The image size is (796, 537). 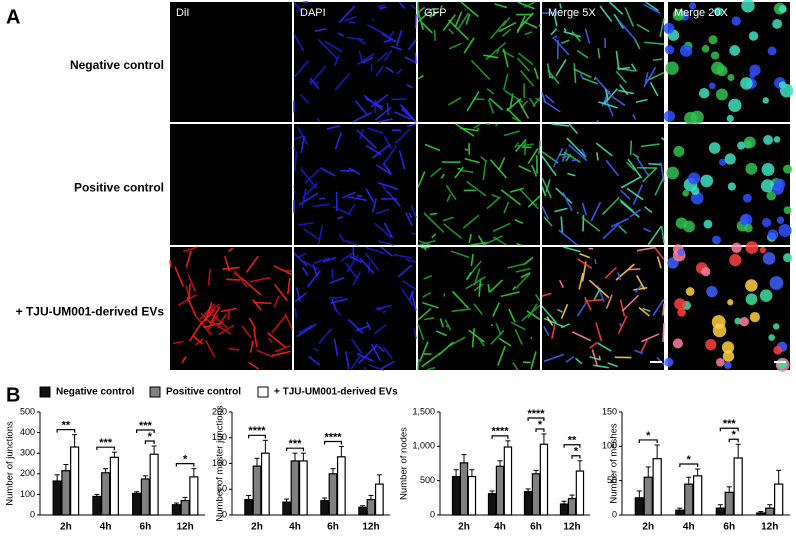 I want to click on micrograph, so click(x=603, y=308).